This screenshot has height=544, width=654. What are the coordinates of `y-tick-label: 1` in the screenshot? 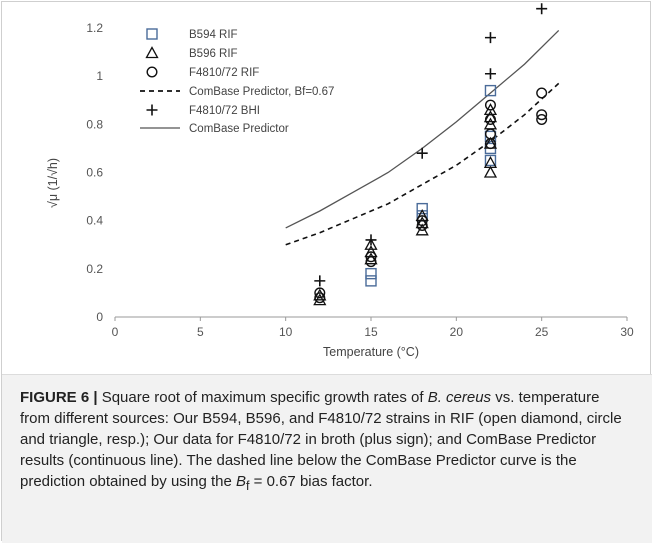 It's located at (99, 76).